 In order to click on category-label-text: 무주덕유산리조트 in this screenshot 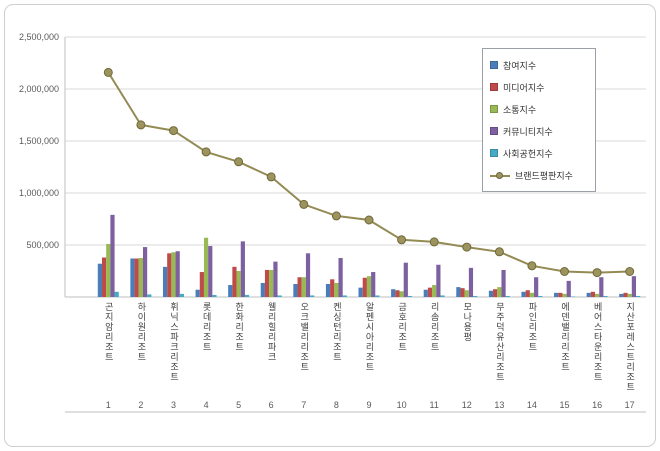, I will do `click(499, 342)`.